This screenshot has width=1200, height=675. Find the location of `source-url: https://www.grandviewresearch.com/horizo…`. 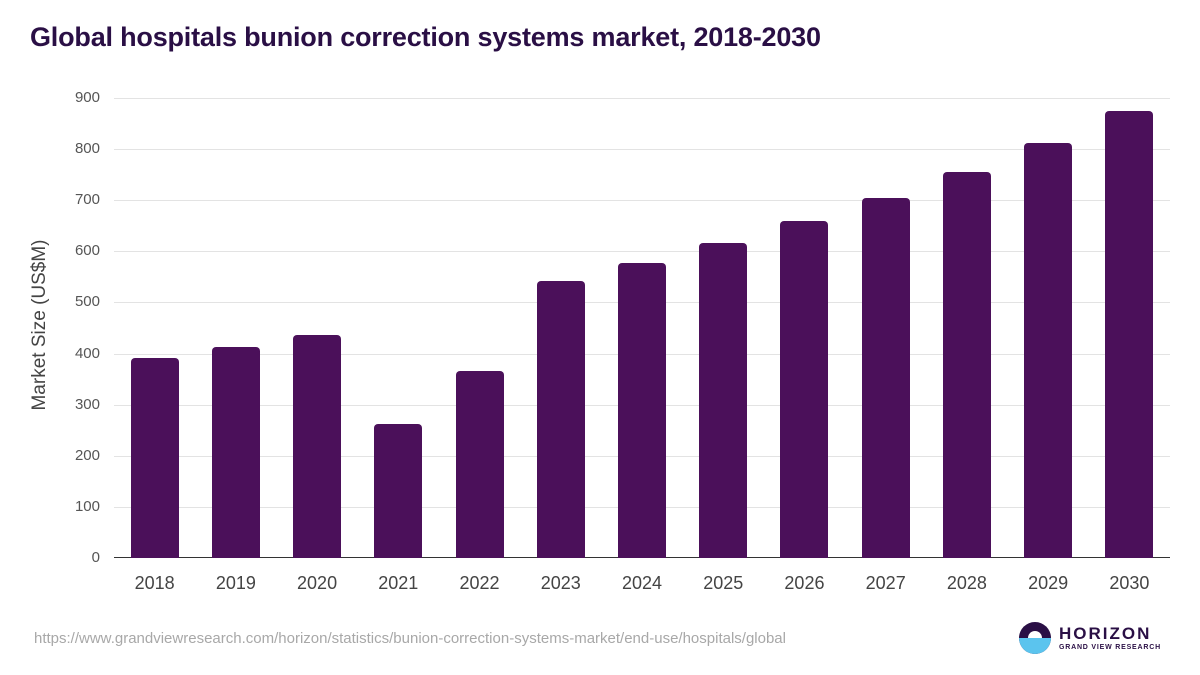

source-url: https://www.grandviewresearch.com/horizo… is located at coordinates (410, 638).